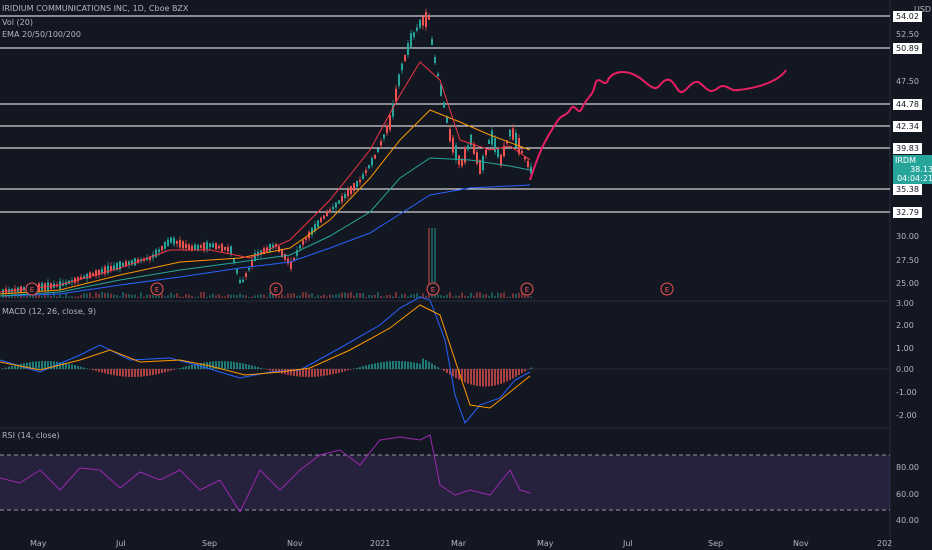  What do you see at coordinates (907, 189) in the screenshot?
I see `level-label: 35.38` at bounding box center [907, 189].